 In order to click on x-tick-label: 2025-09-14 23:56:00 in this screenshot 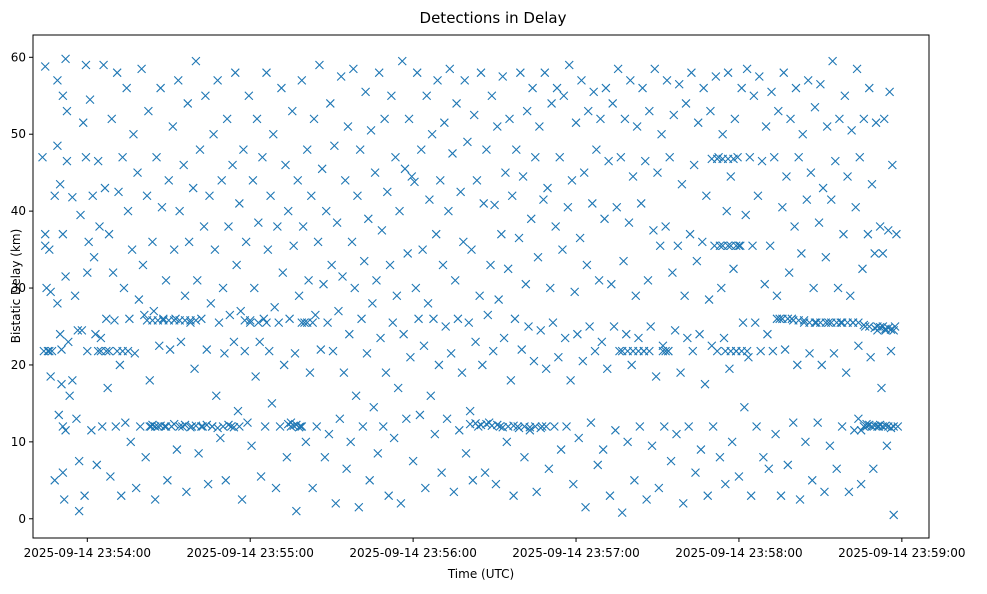, I will do `click(412, 553)`.